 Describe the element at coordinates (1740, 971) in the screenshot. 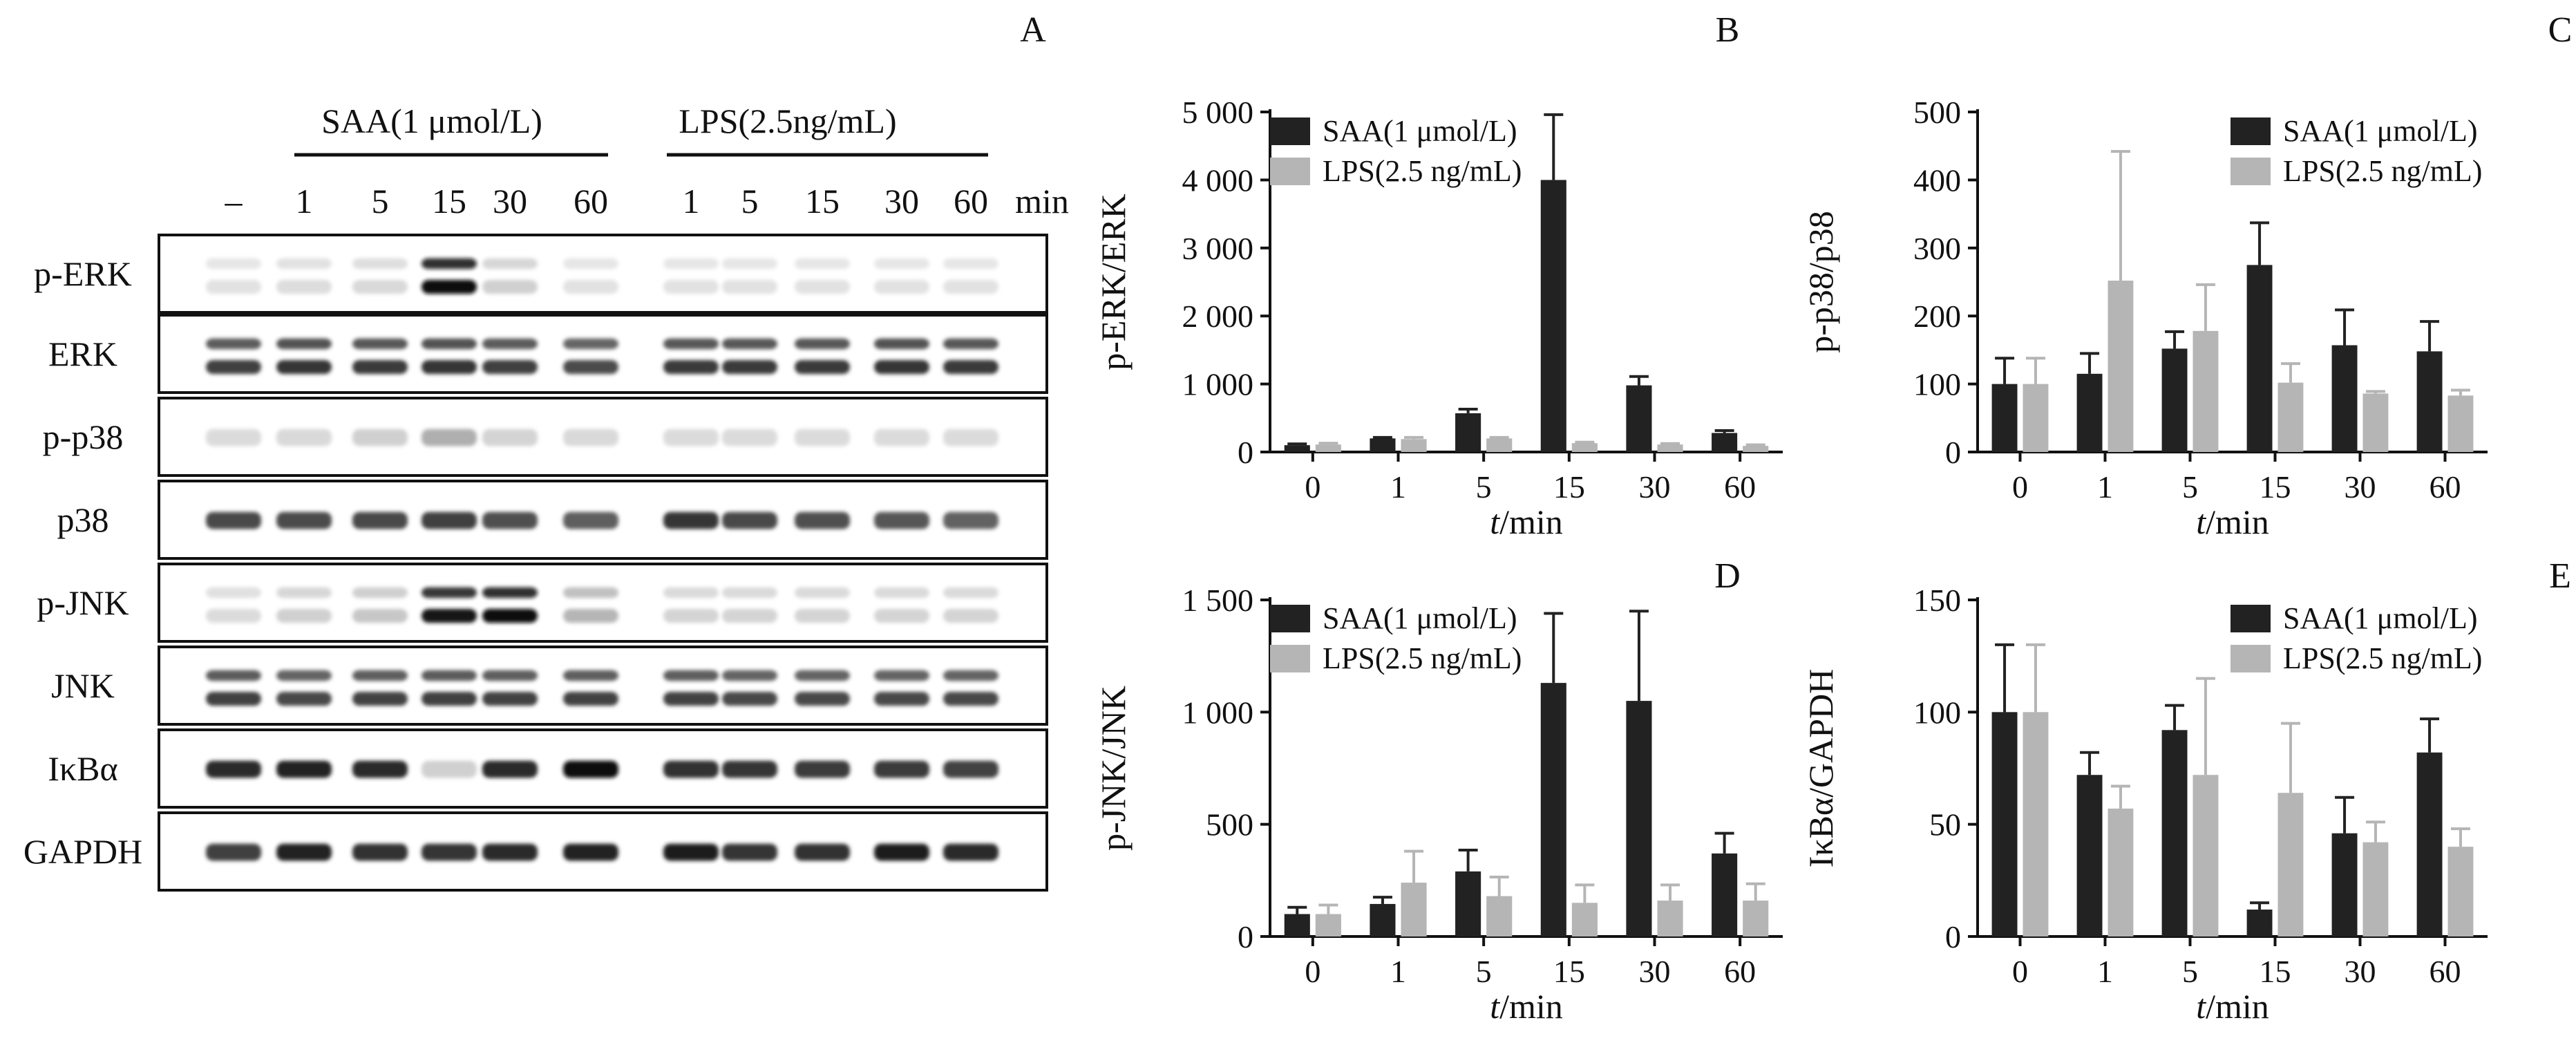

I see `x-tick-label: 60` at that location.